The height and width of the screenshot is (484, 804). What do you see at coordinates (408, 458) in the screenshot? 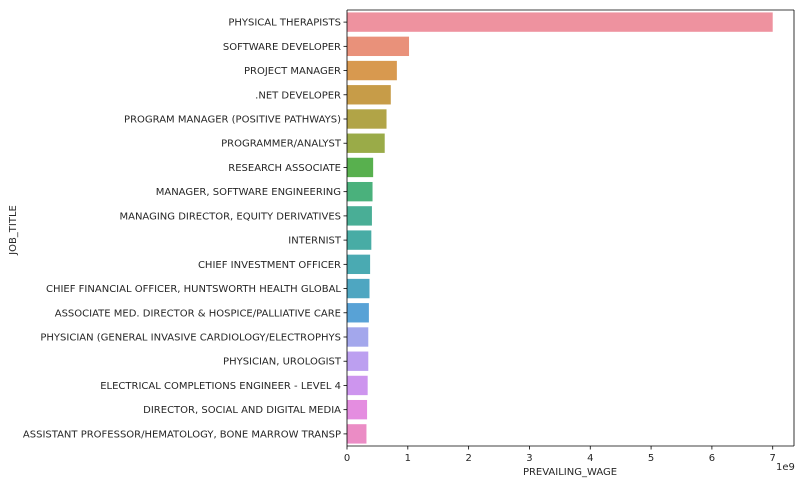
I see `x-tick-label: 1` at bounding box center [408, 458].